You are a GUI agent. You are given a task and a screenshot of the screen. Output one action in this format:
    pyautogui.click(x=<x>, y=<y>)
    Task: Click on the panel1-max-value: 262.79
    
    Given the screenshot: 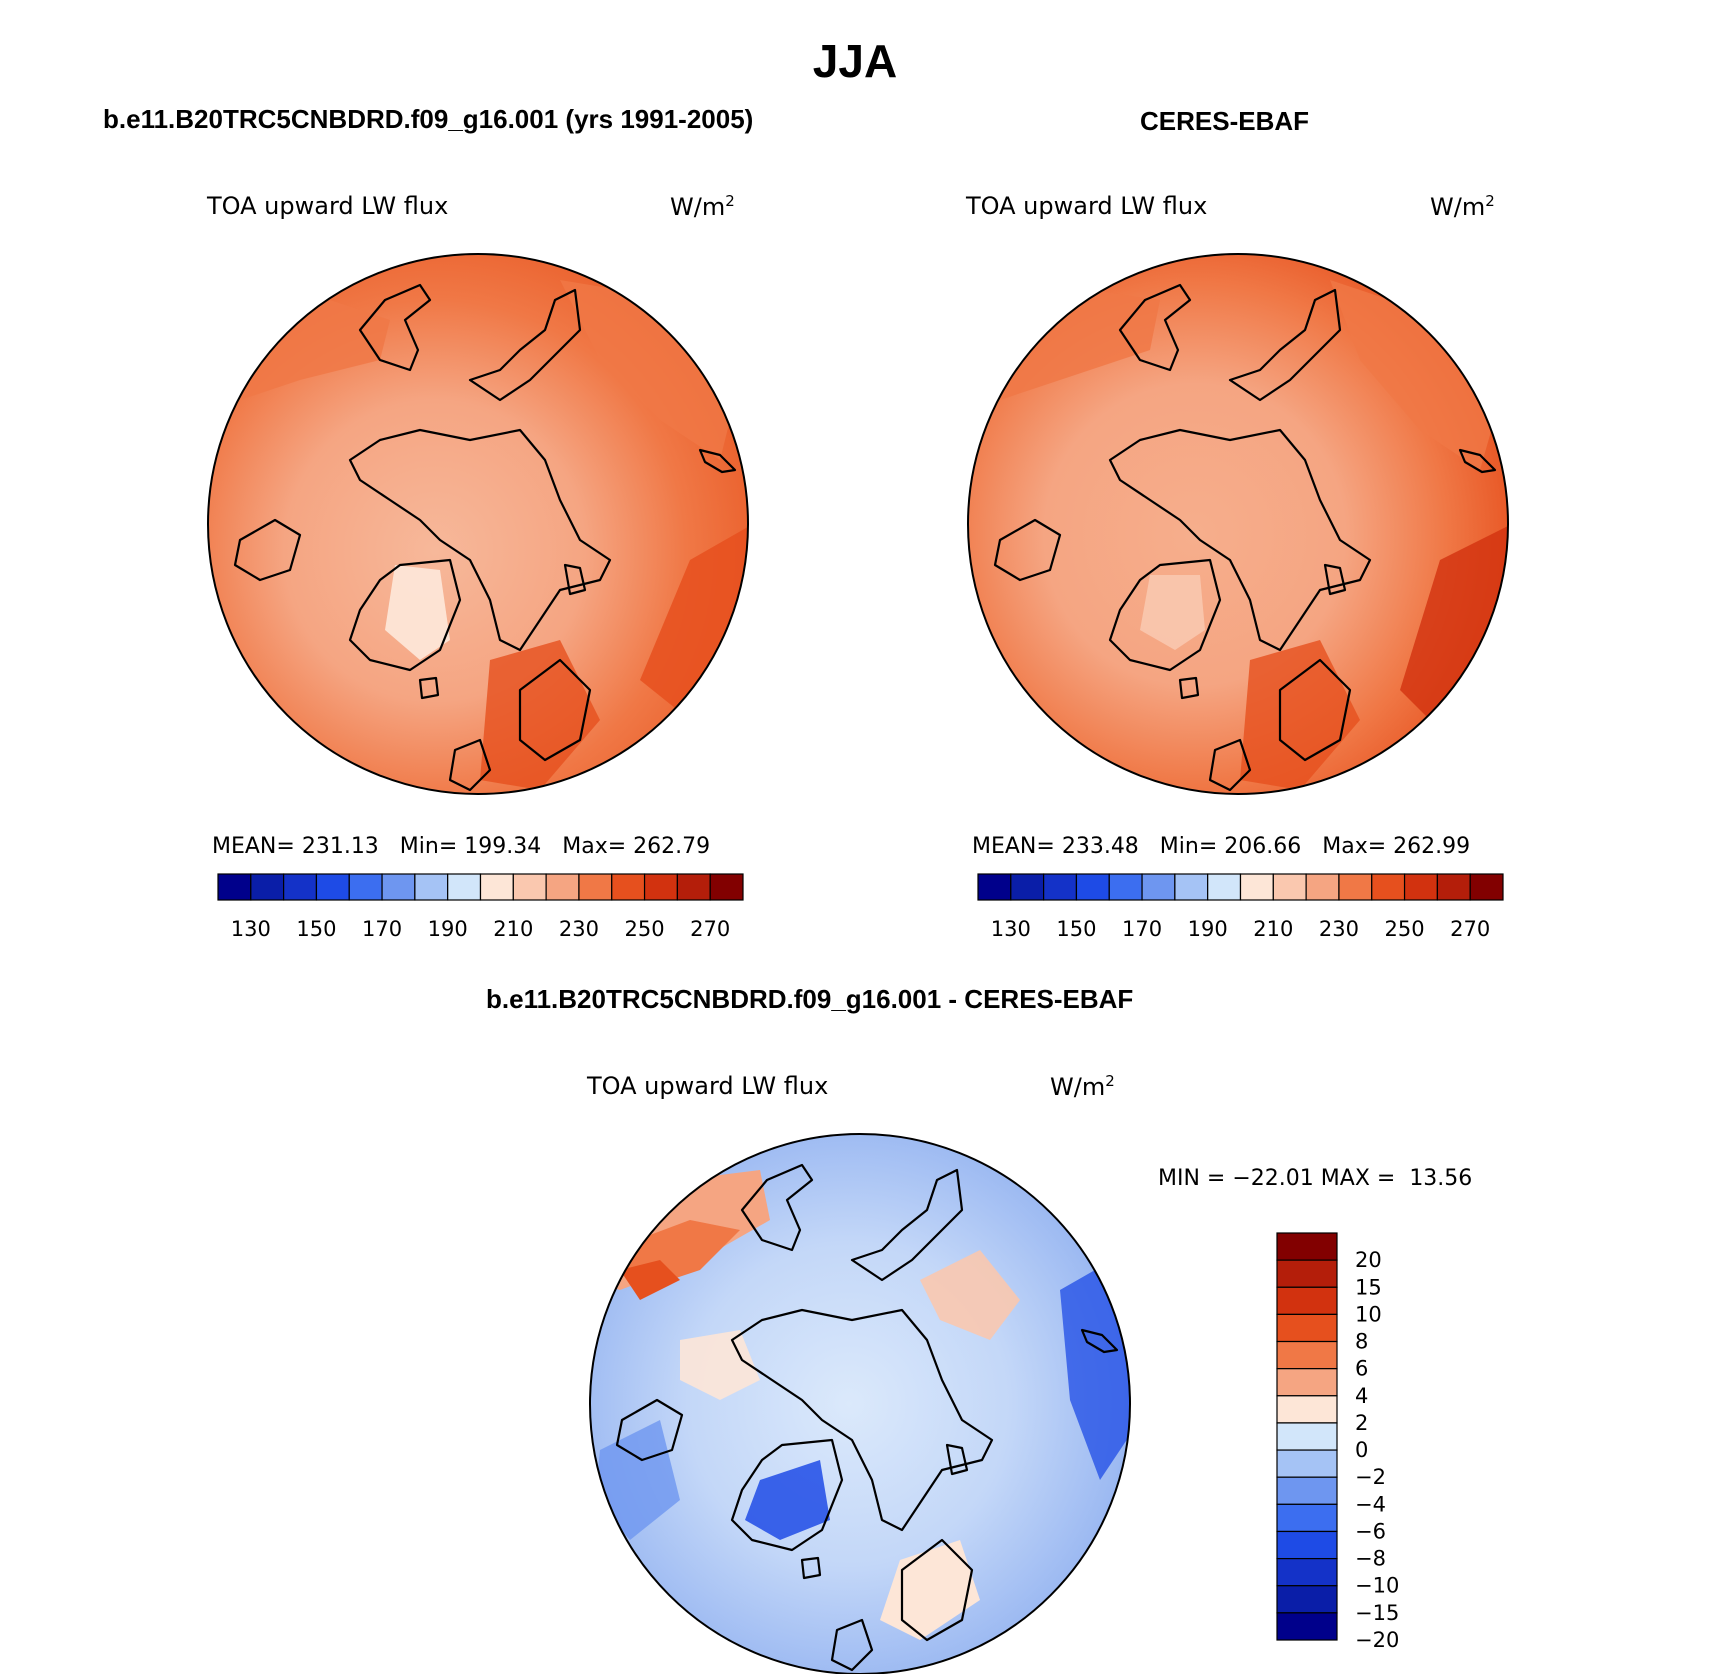 What is the action you would take?
    pyautogui.click(x=672, y=846)
    